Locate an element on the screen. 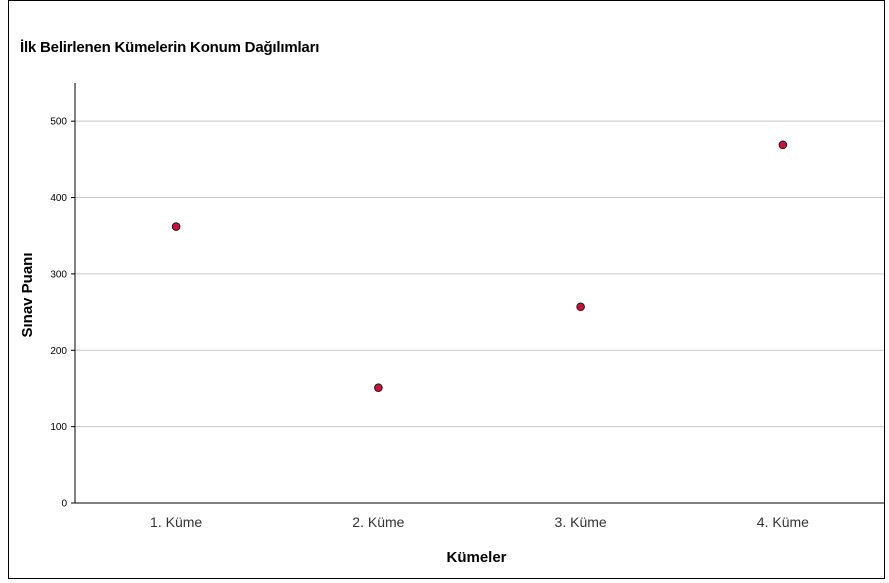 The width and height of the screenshot is (889, 583). y-tick-label: 400 is located at coordinates (58, 198).